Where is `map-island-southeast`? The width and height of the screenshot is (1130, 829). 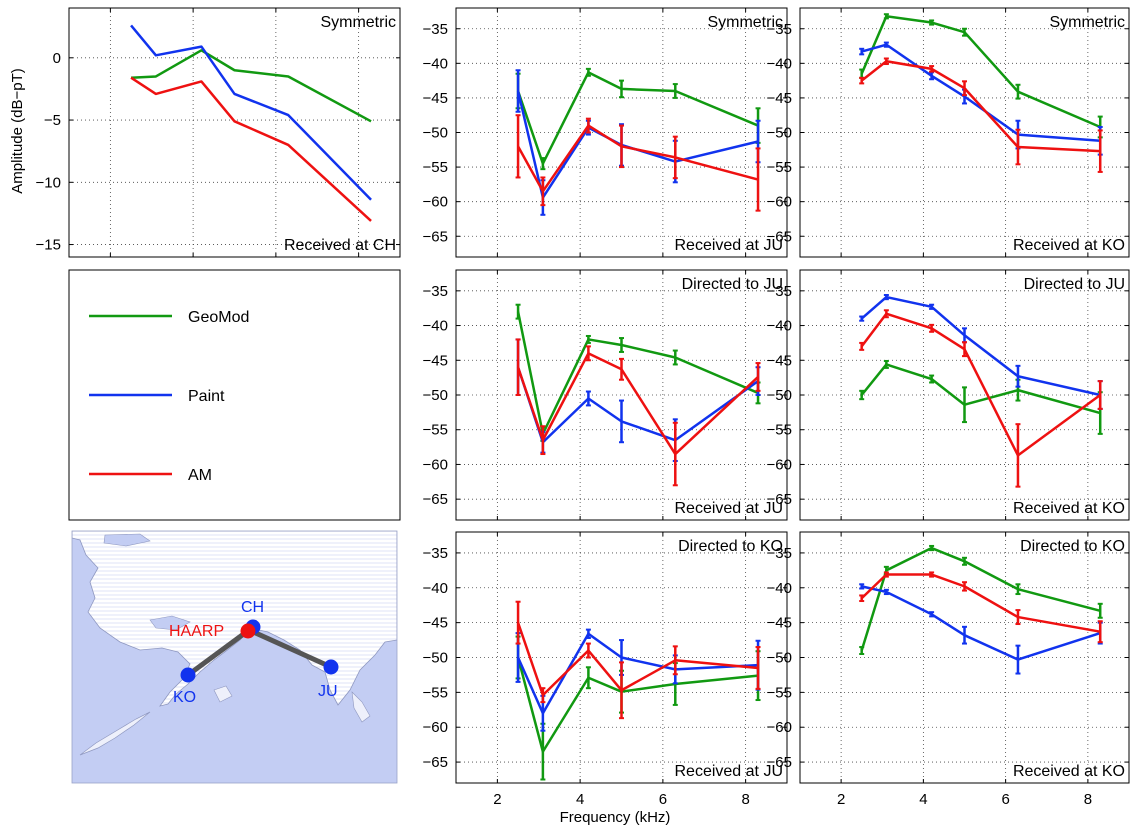
map-island-southeast is located at coordinates (361, 707).